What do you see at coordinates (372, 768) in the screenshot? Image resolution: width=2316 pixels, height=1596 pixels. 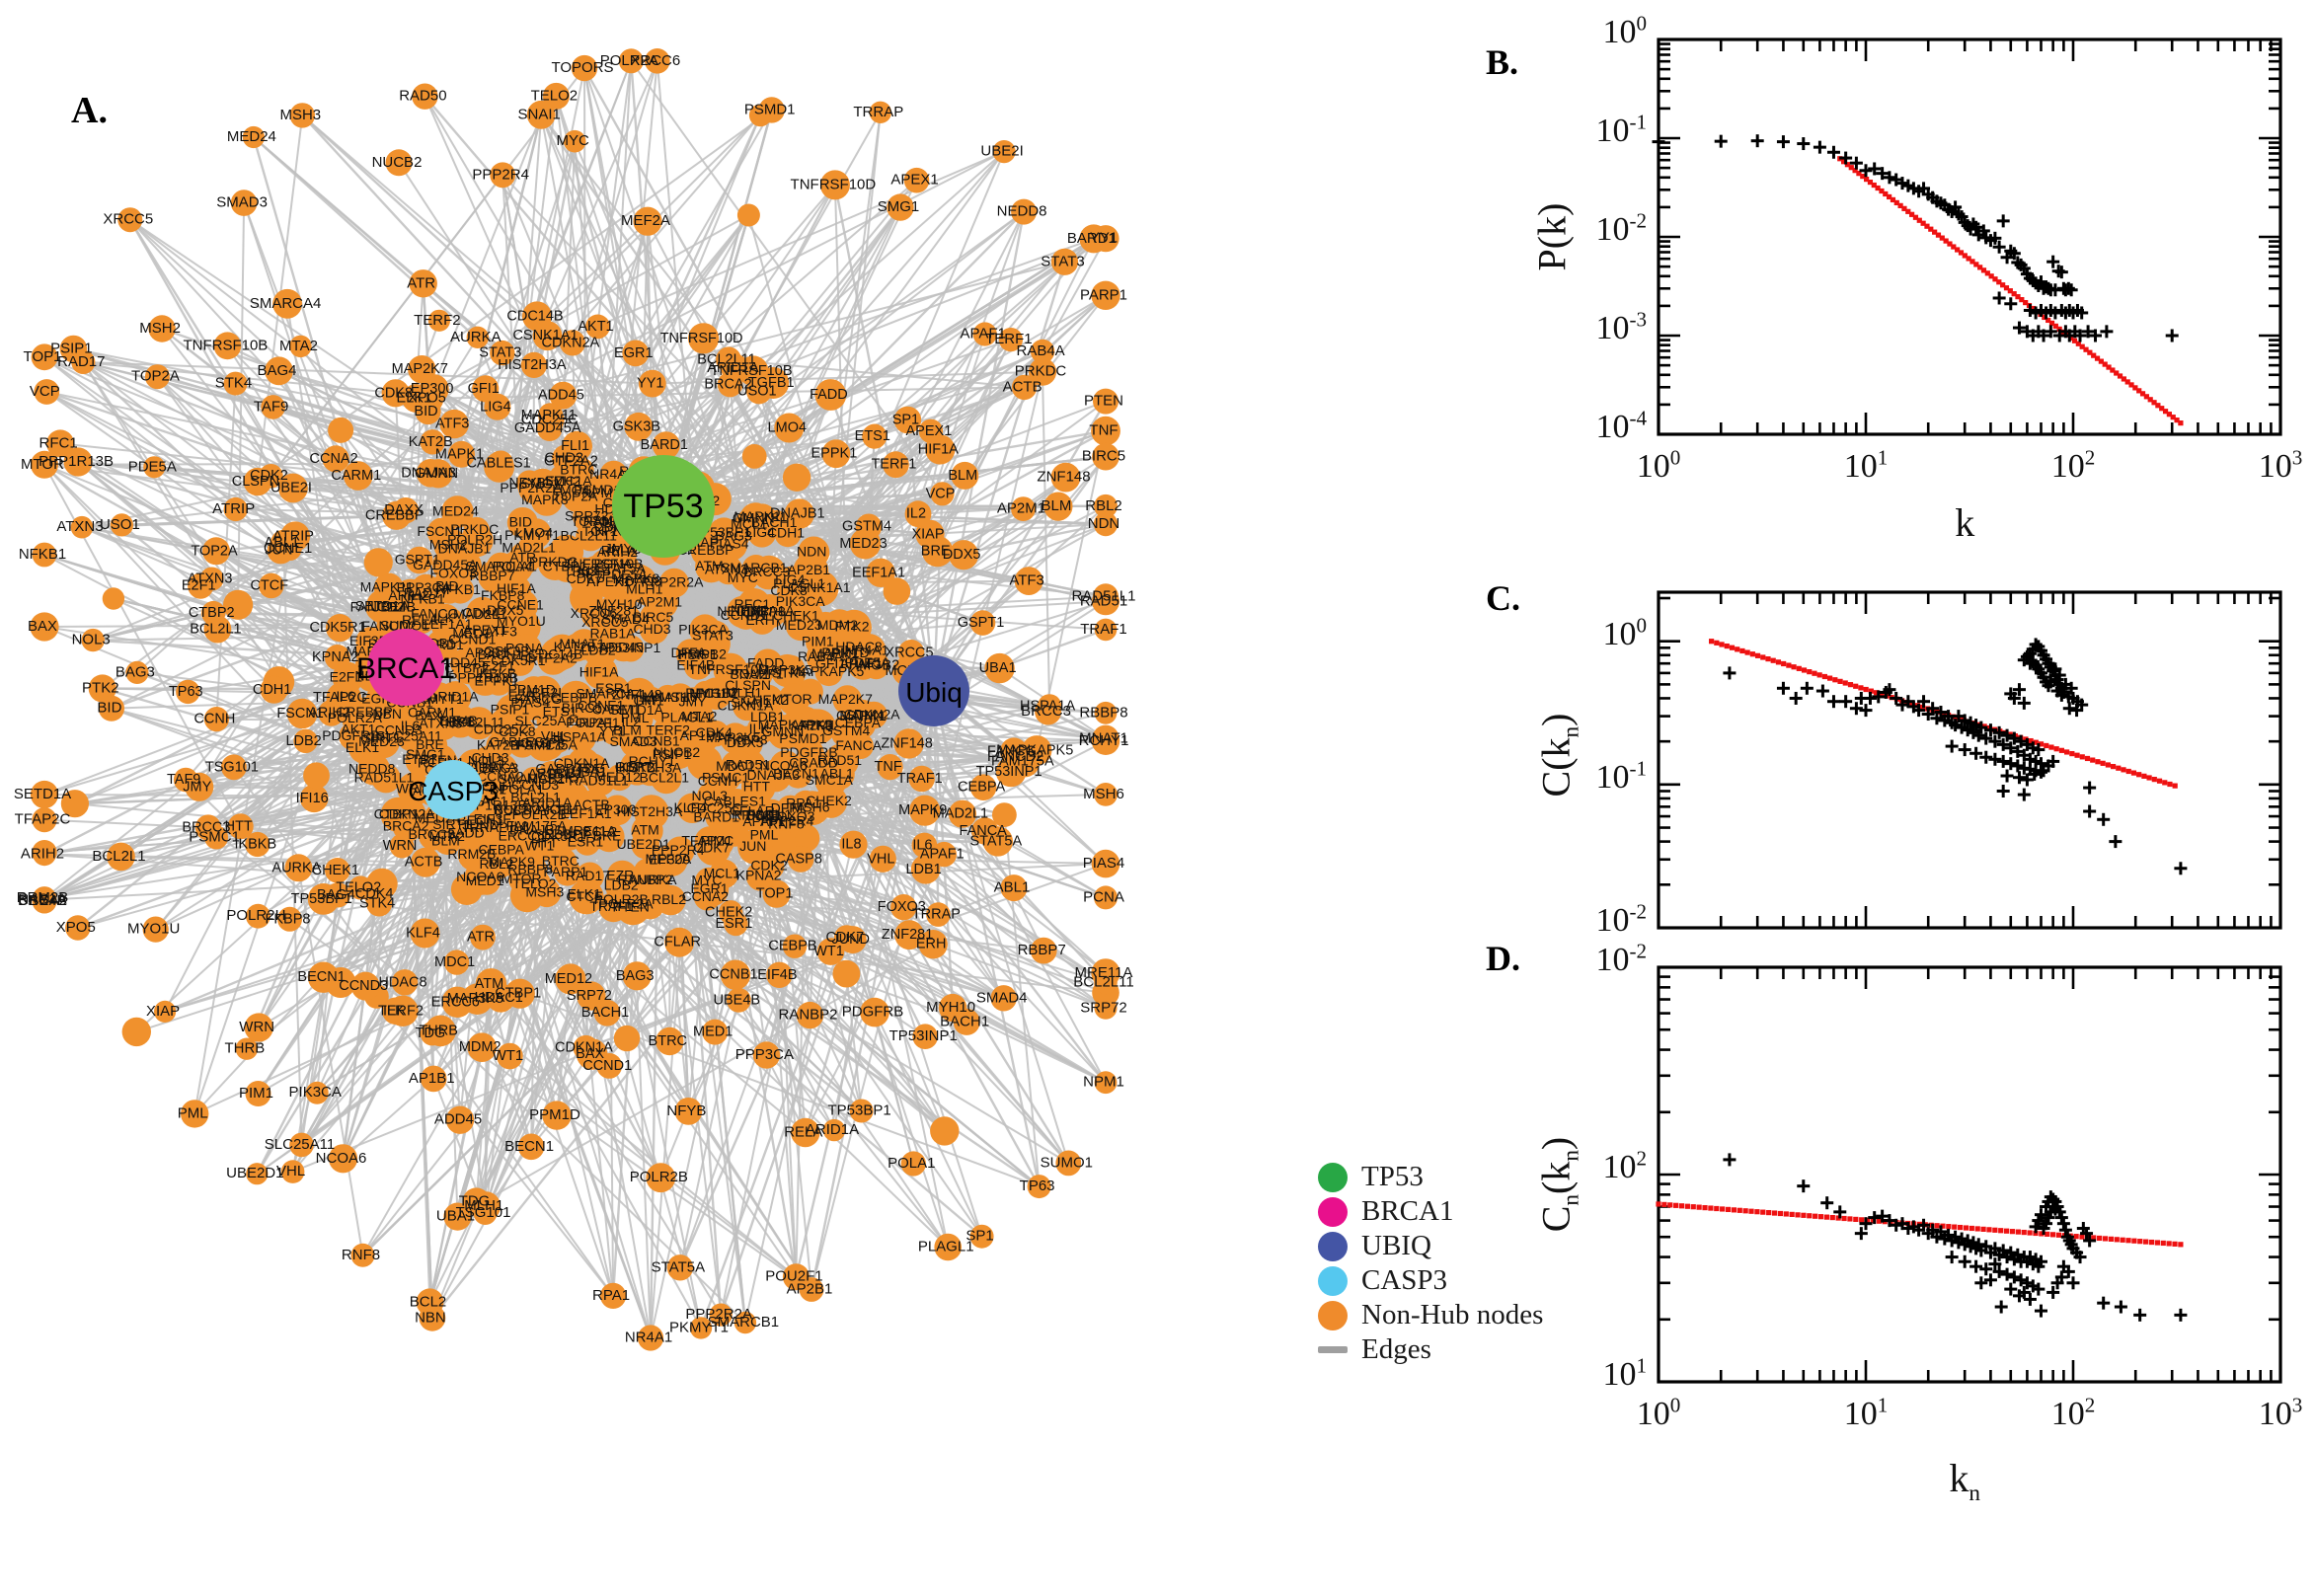 I see `network-node-label: NEDD8` at bounding box center [372, 768].